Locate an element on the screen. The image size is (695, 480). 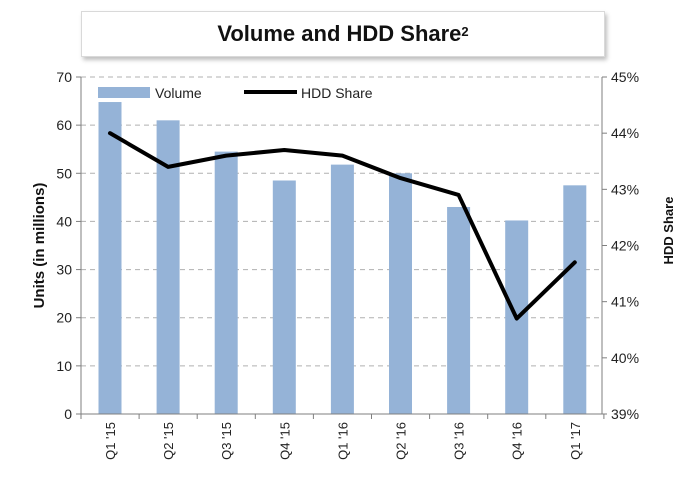
right-tick-label: 40% is located at coordinates (625, 358).